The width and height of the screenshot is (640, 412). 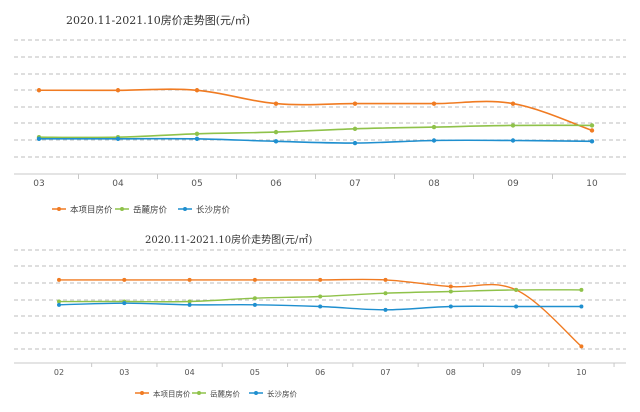 What do you see at coordinates (172, 394) in the screenshot?
I see `legend-label-0: 本项目房价` at bounding box center [172, 394].